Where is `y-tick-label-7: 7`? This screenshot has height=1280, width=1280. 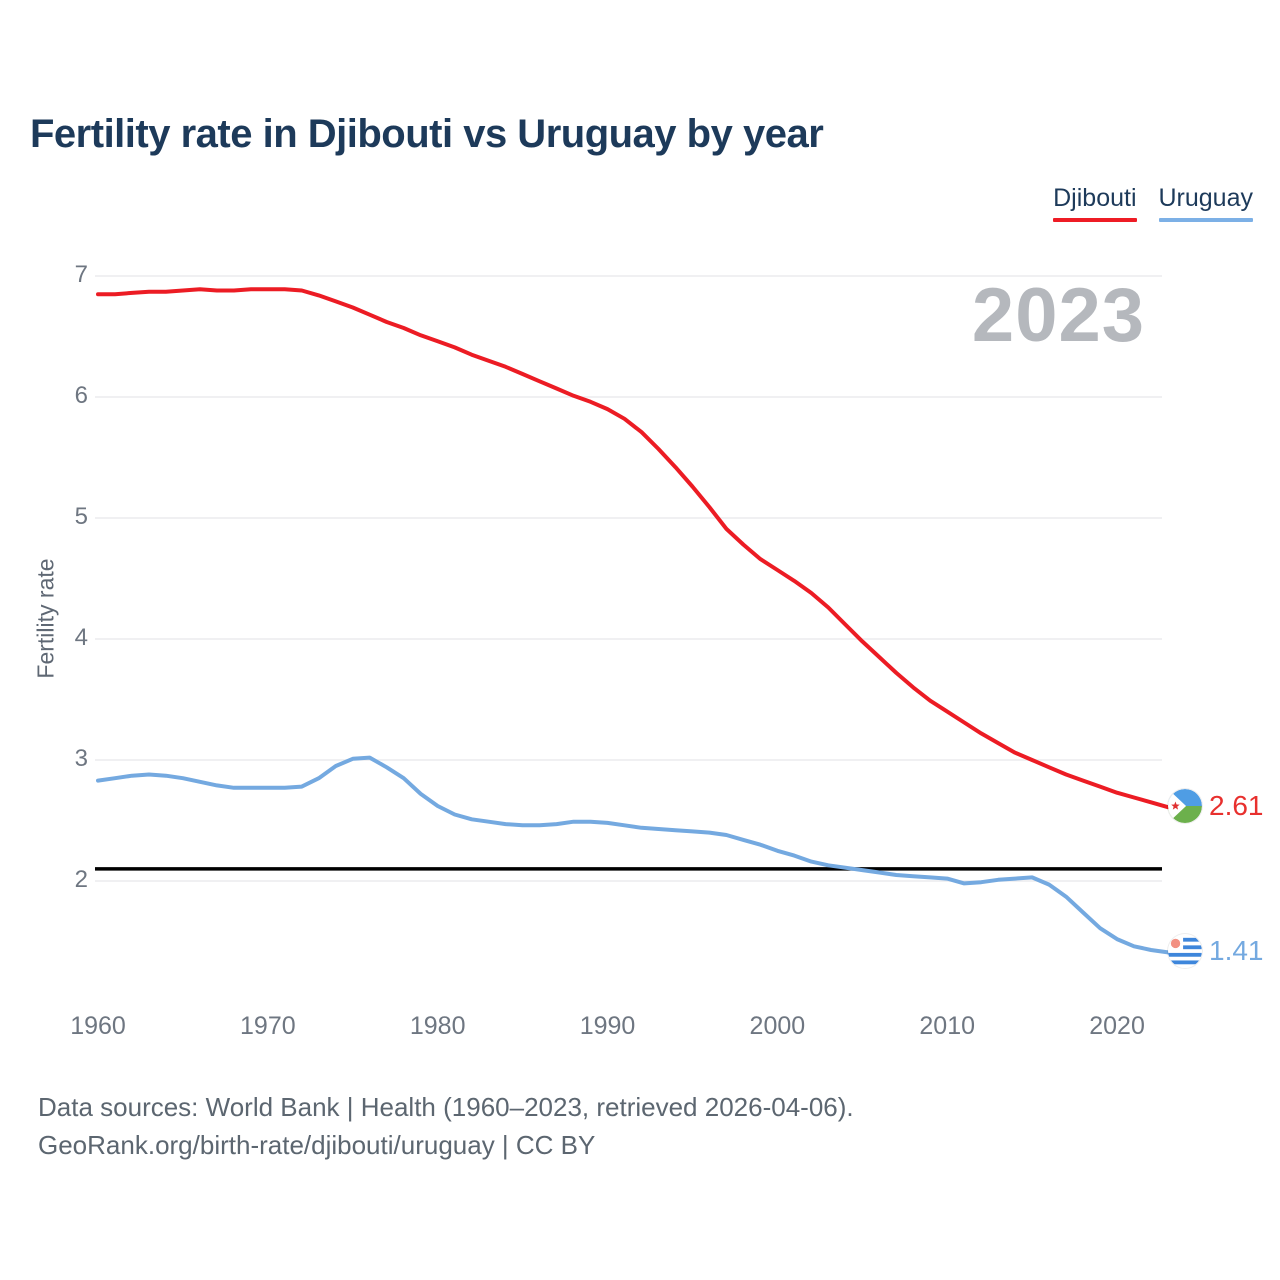
y-tick-label-7: 7 is located at coordinates (81, 274).